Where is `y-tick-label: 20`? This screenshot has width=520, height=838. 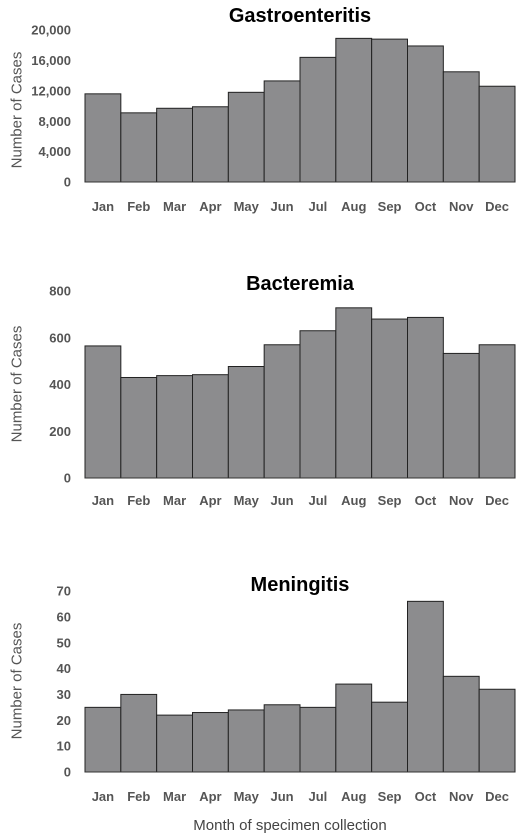 y-tick-label: 20 is located at coordinates (64, 720).